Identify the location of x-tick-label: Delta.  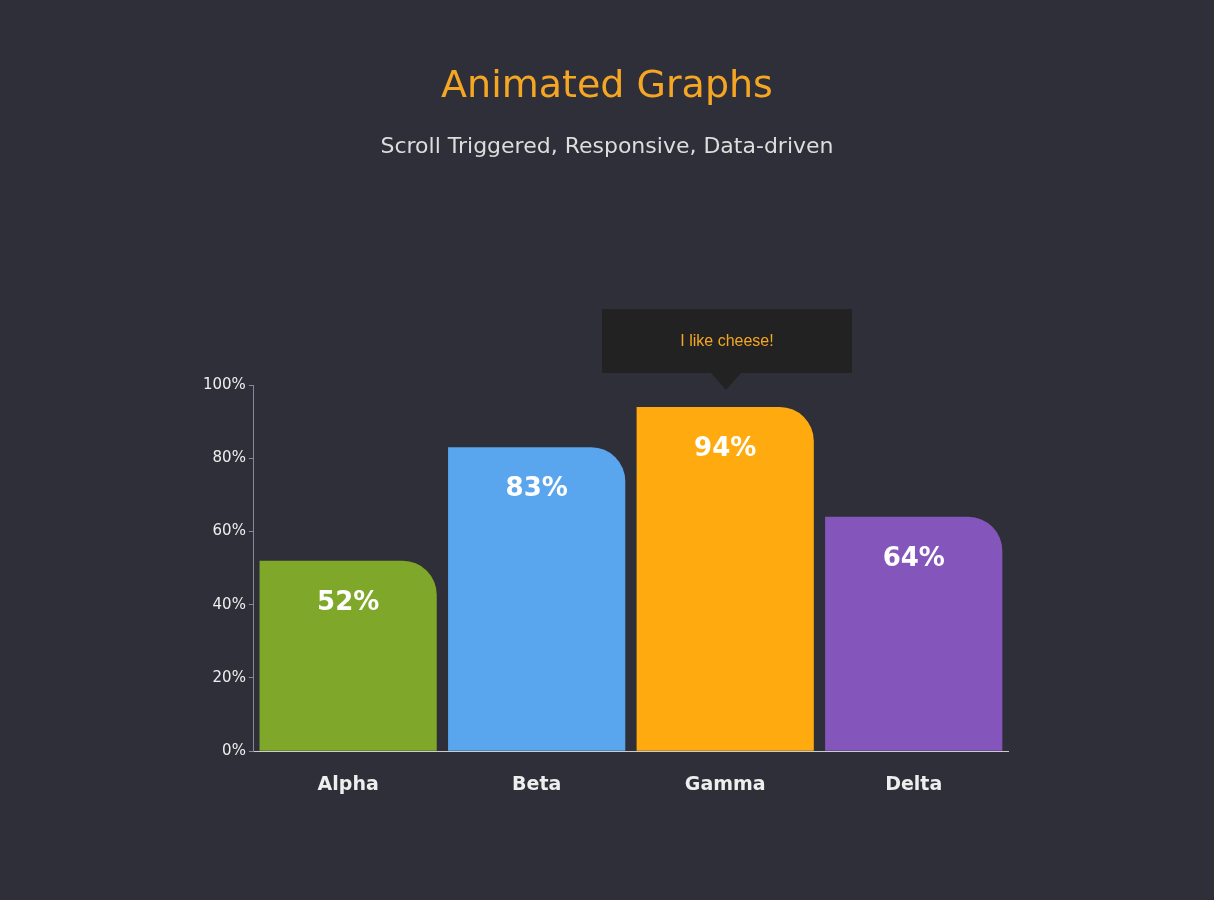
(914, 782).